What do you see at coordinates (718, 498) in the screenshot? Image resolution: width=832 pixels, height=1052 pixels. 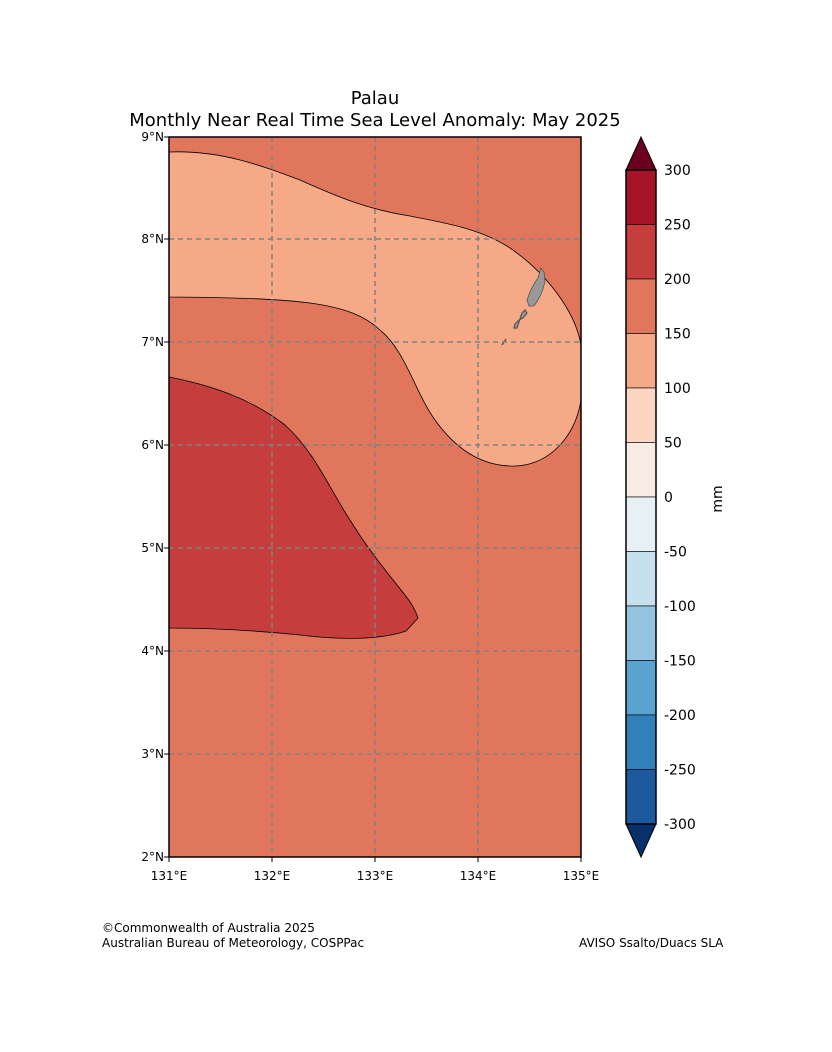 I see `colorbar-unit-label: mm` at bounding box center [718, 498].